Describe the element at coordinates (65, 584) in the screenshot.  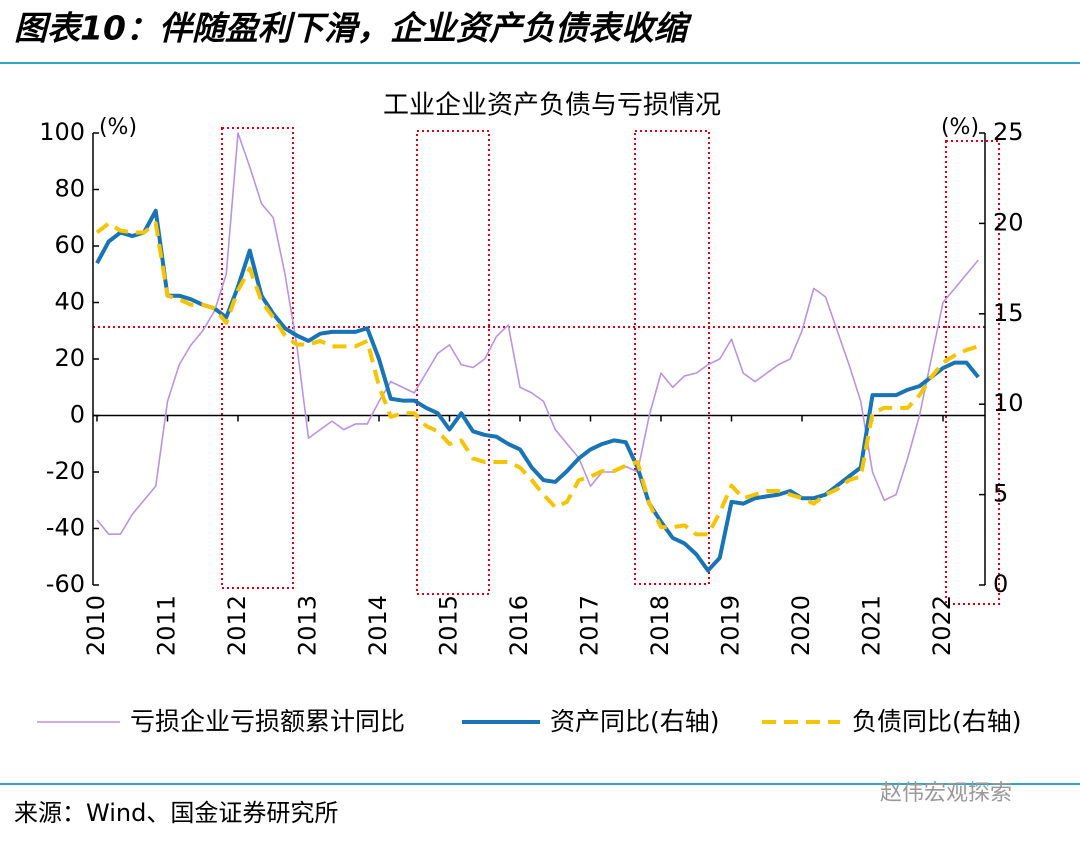
I see `y-tick-label: -60` at that location.